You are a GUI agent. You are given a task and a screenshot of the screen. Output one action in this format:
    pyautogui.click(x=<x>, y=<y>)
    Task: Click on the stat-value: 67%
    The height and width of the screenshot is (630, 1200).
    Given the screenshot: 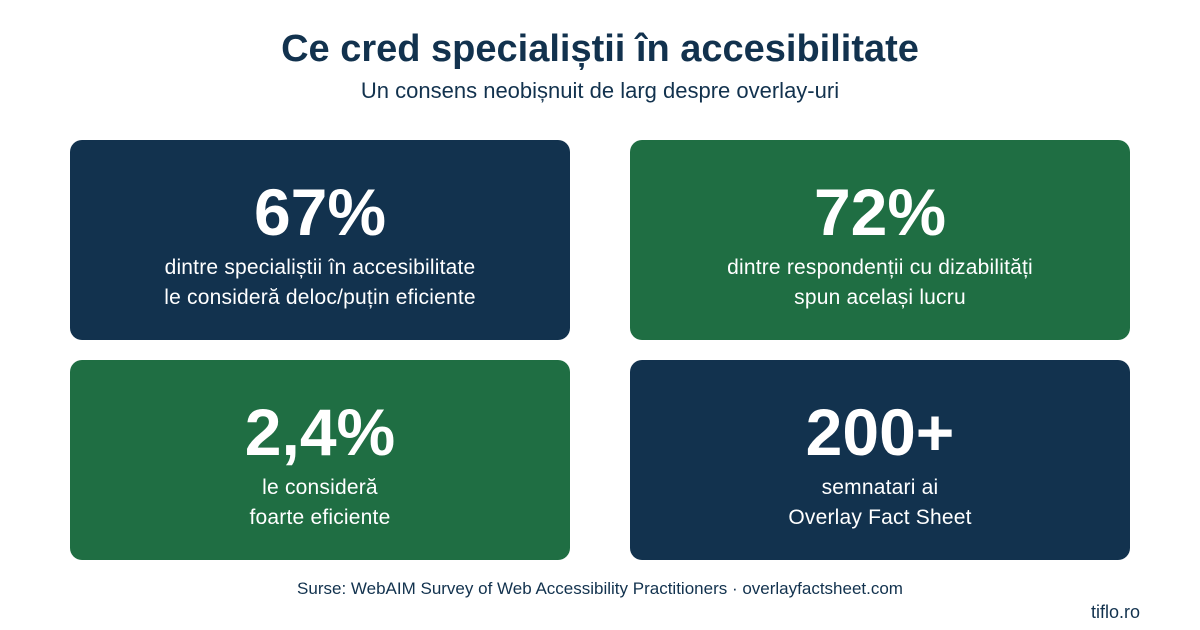 What is the action you would take?
    pyautogui.click(x=320, y=212)
    